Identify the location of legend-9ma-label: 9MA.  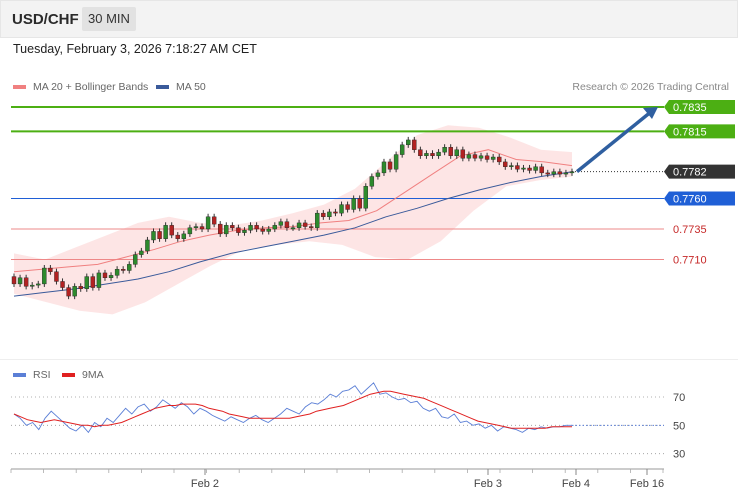
(93, 375).